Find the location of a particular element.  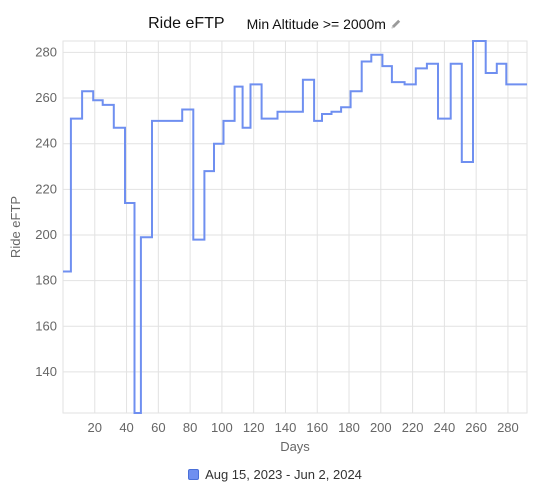

legend-label: Aug 15, 2023 - Jun 2, 2024 is located at coordinates (283, 474).